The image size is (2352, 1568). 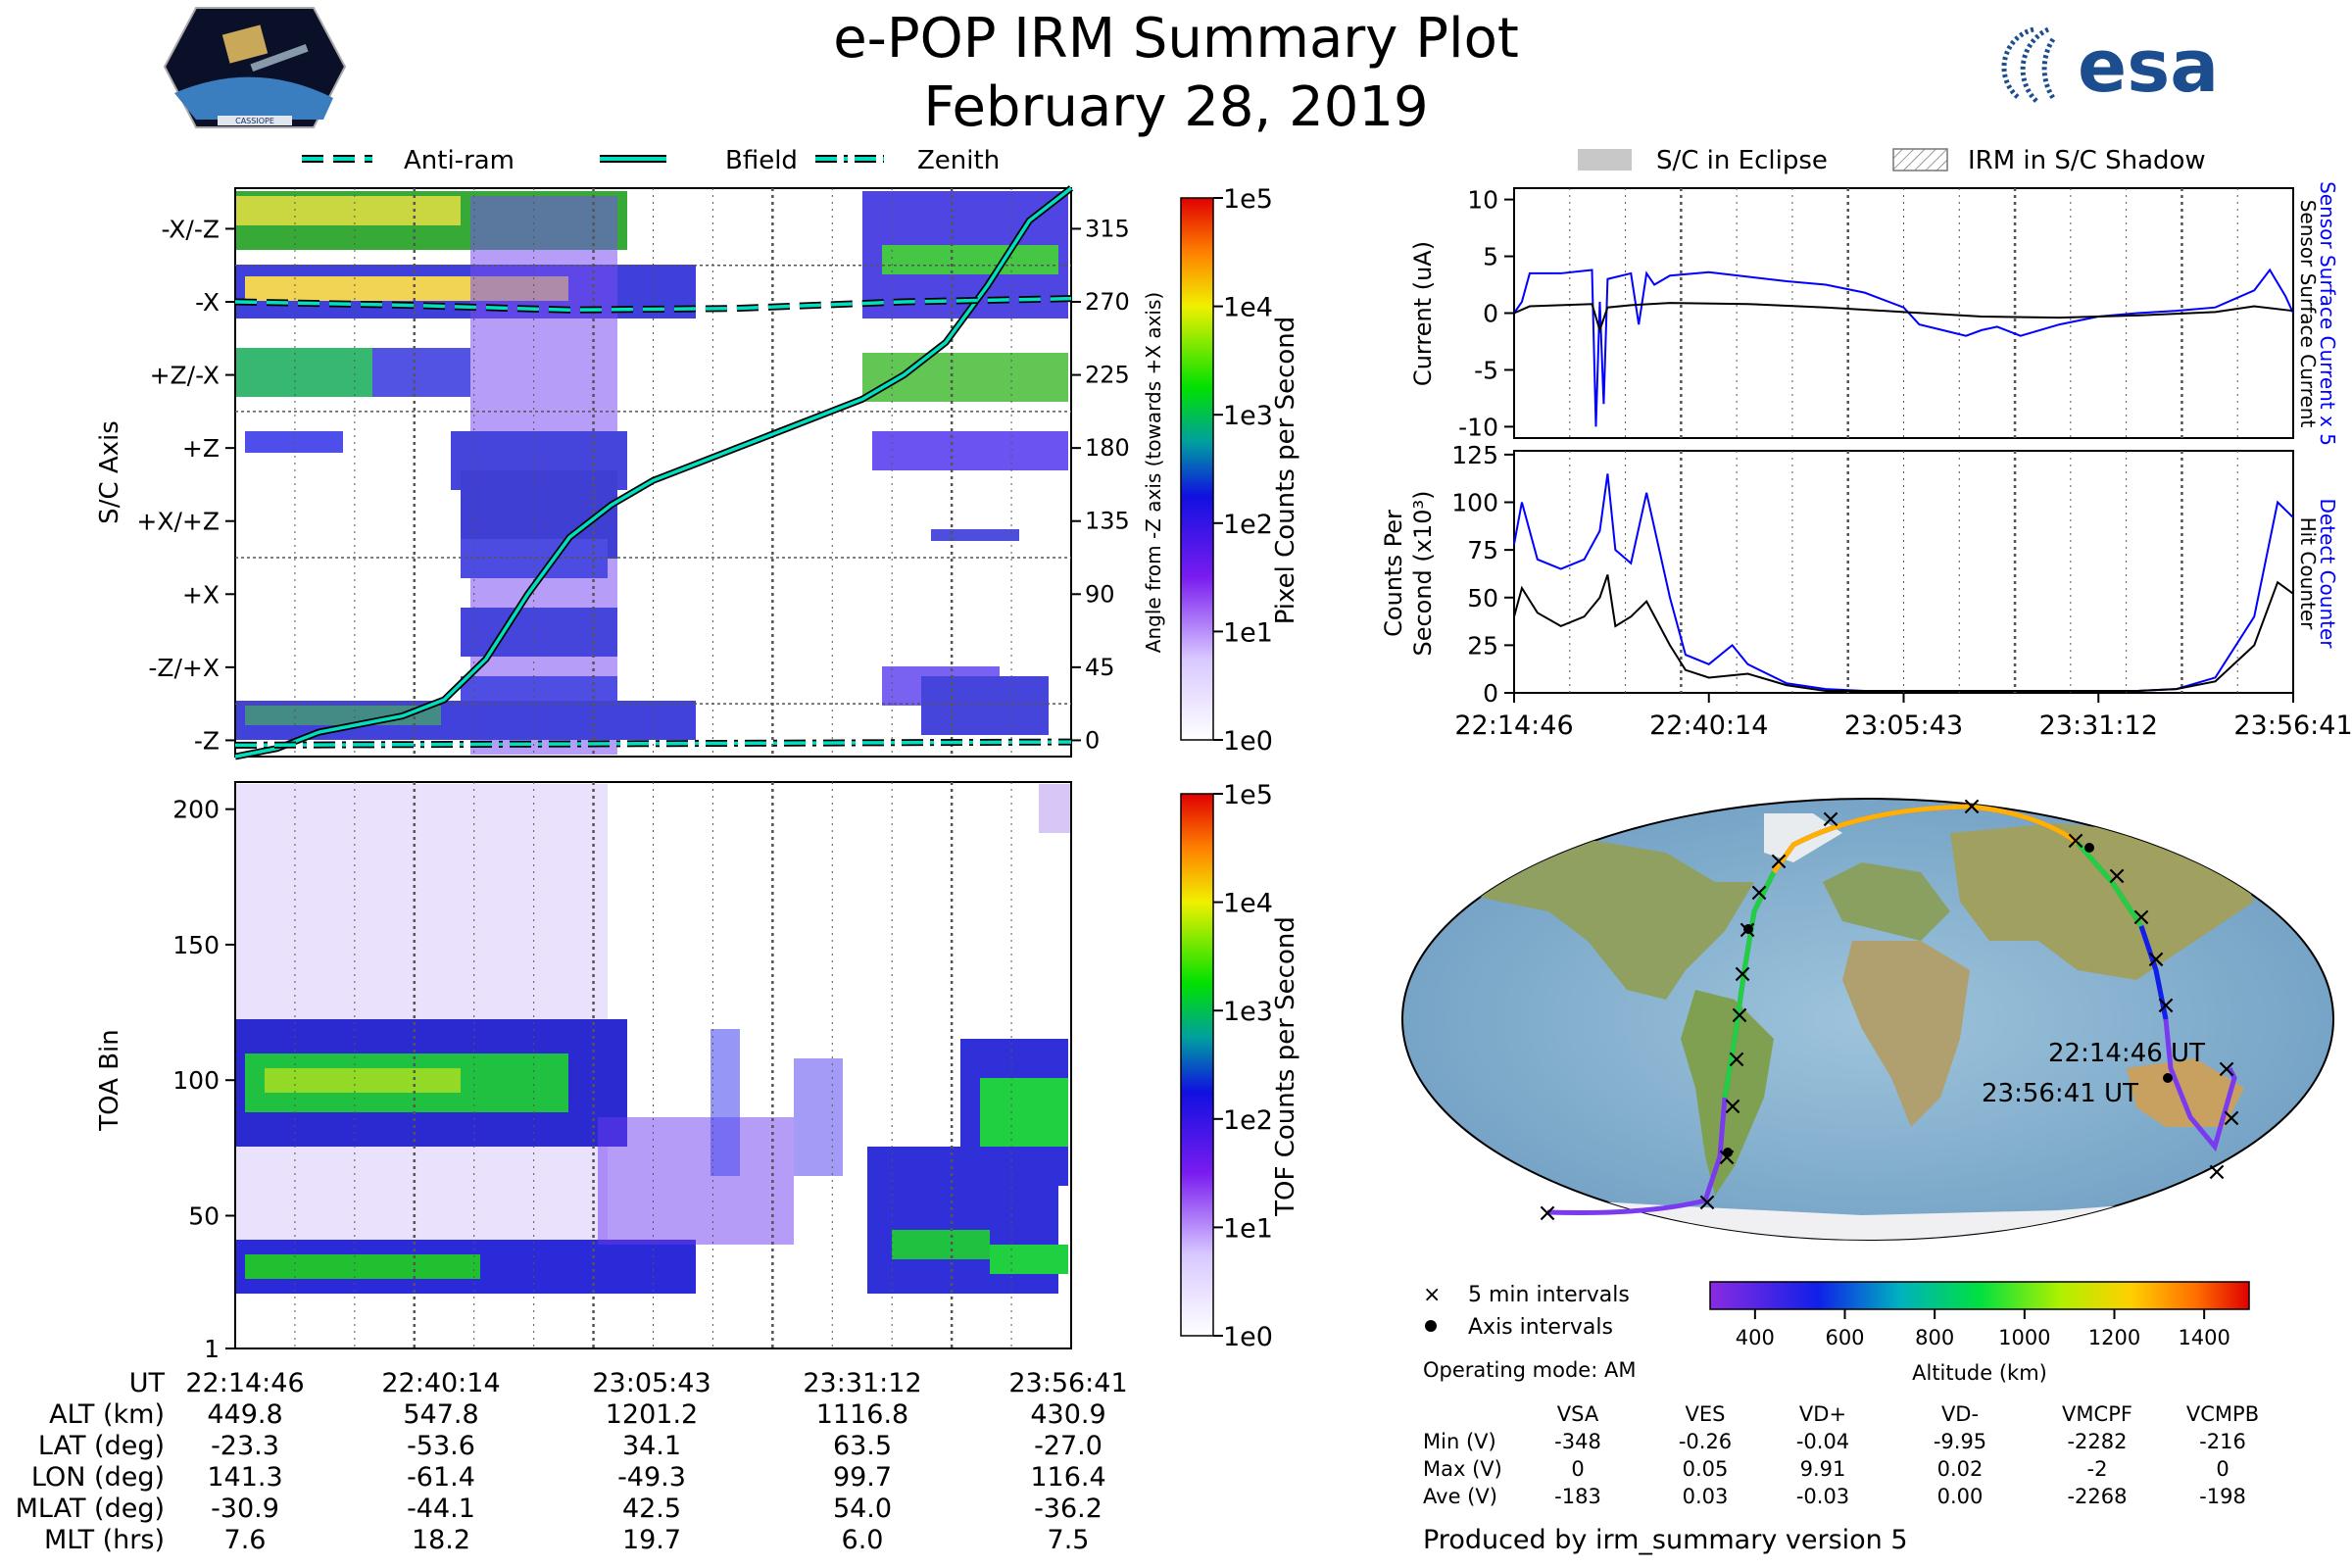 What do you see at coordinates (1706, 1469) in the screenshot?
I see `voltage-table-cell: 0.05` at bounding box center [1706, 1469].